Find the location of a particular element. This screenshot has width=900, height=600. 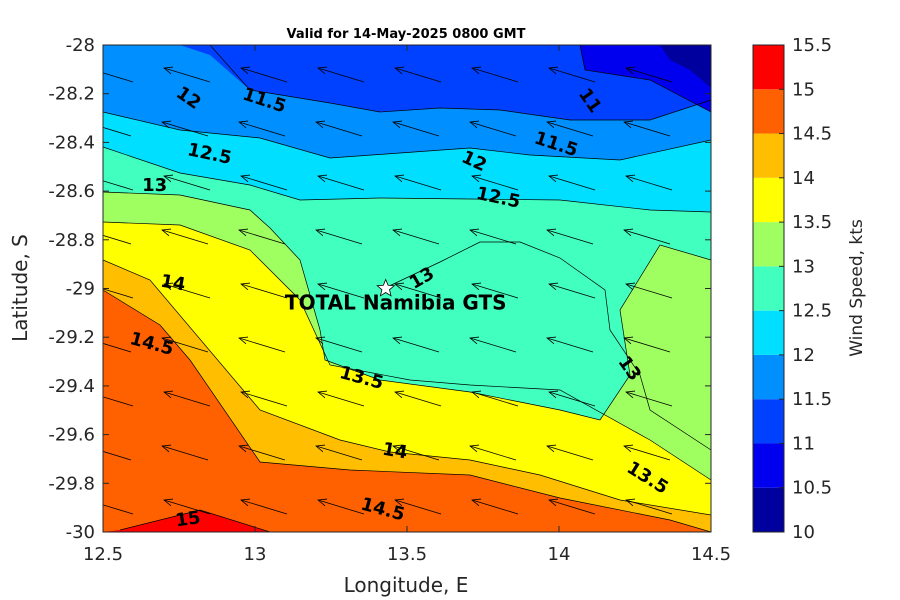

colorbar-tick-label: 11.5 is located at coordinates (812, 399).